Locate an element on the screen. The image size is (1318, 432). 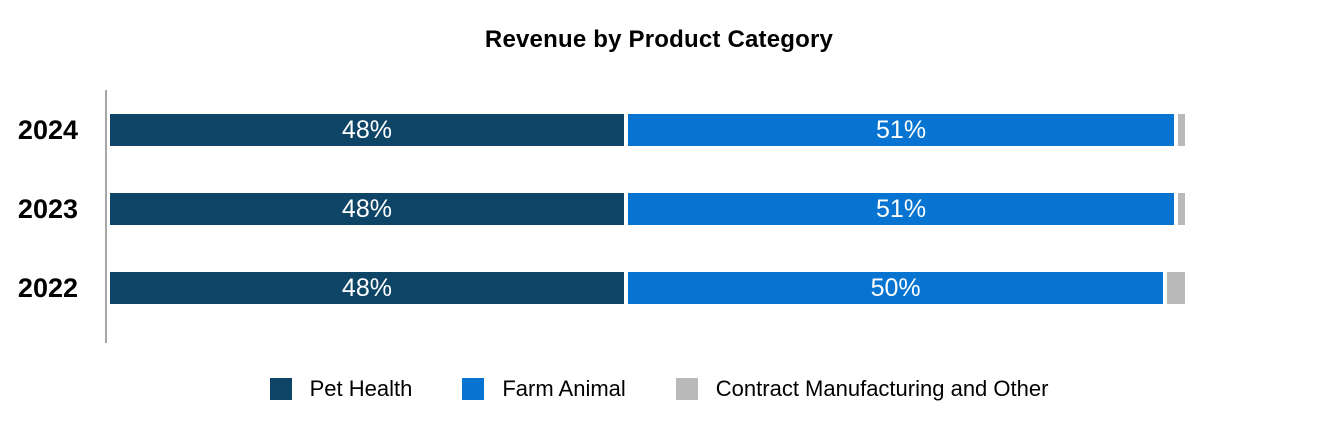
category-label-2024: 2024 is located at coordinates (47, 129).